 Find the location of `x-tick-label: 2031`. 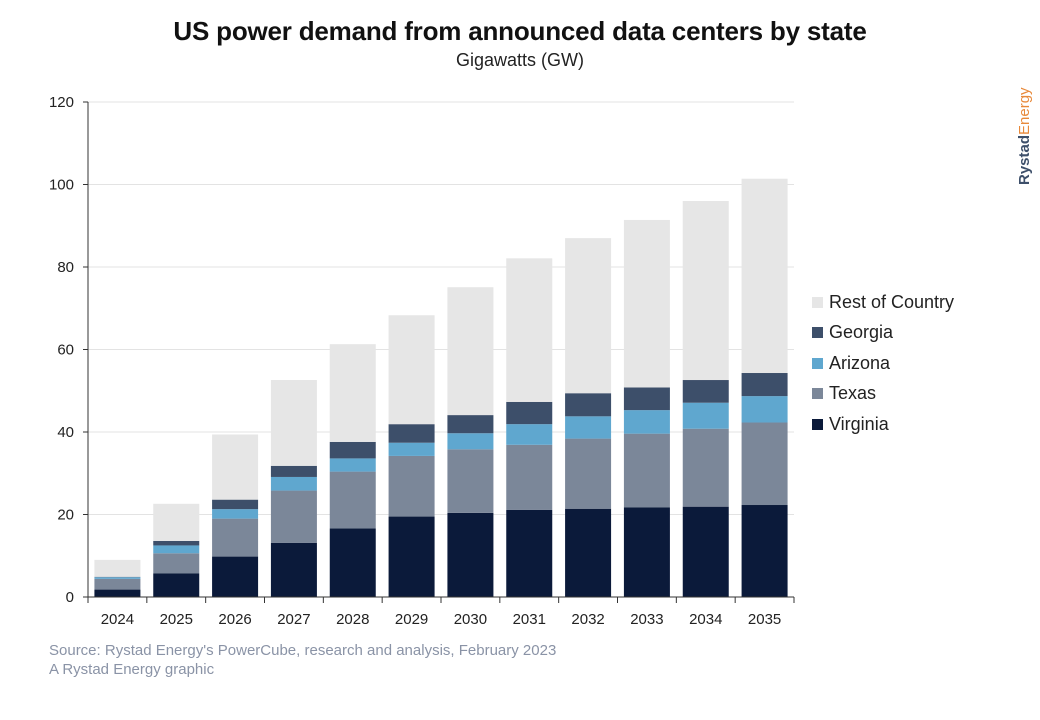

x-tick-label: 2031 is located at coordinates (529, 619).